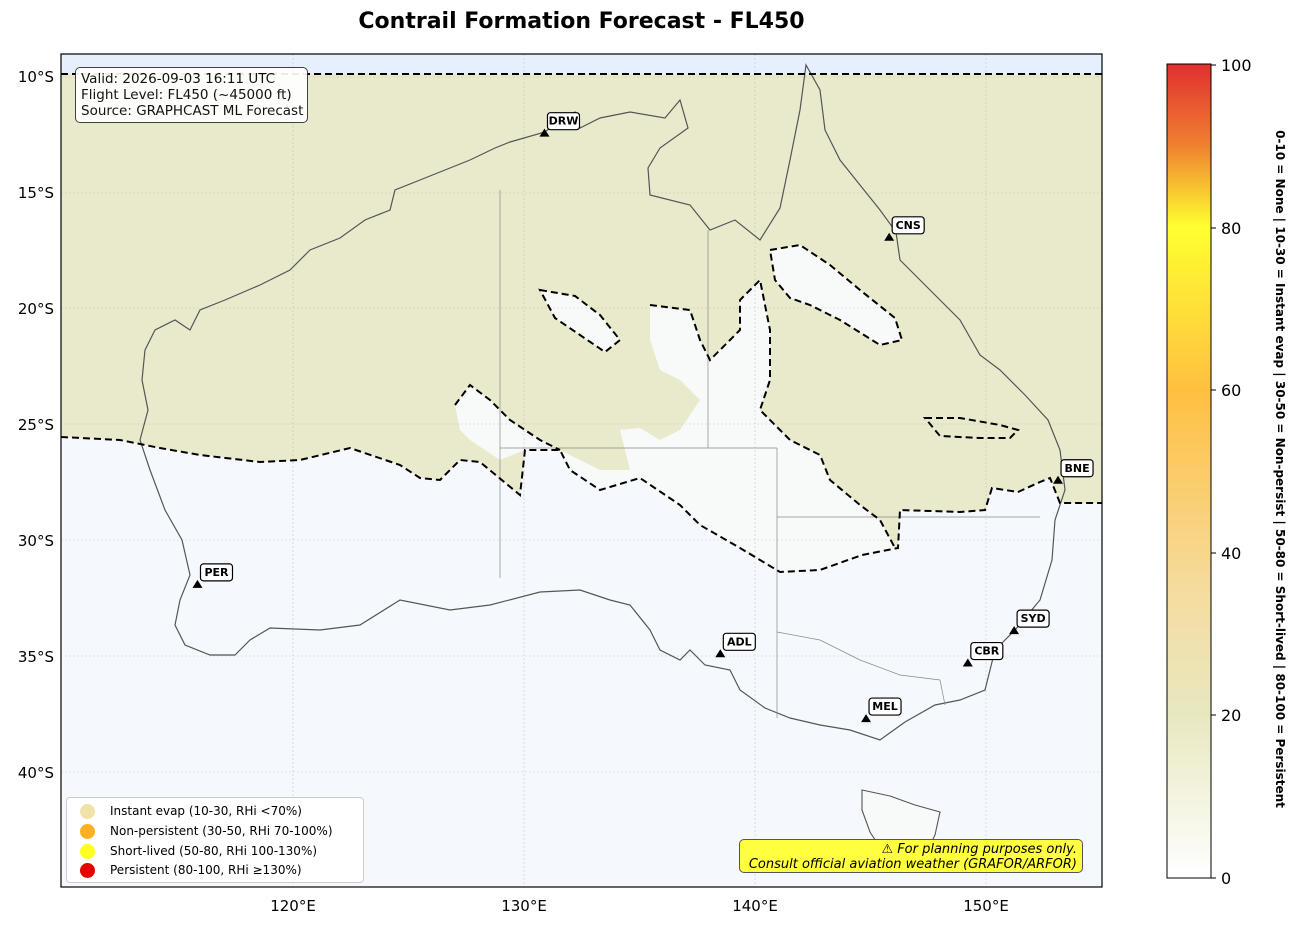 The height and width of the screenshot is (926, 1304). Describe the element at coordinates (36, 657) in the screenshot. I see `lat-tick-label: 35°S` at that location.